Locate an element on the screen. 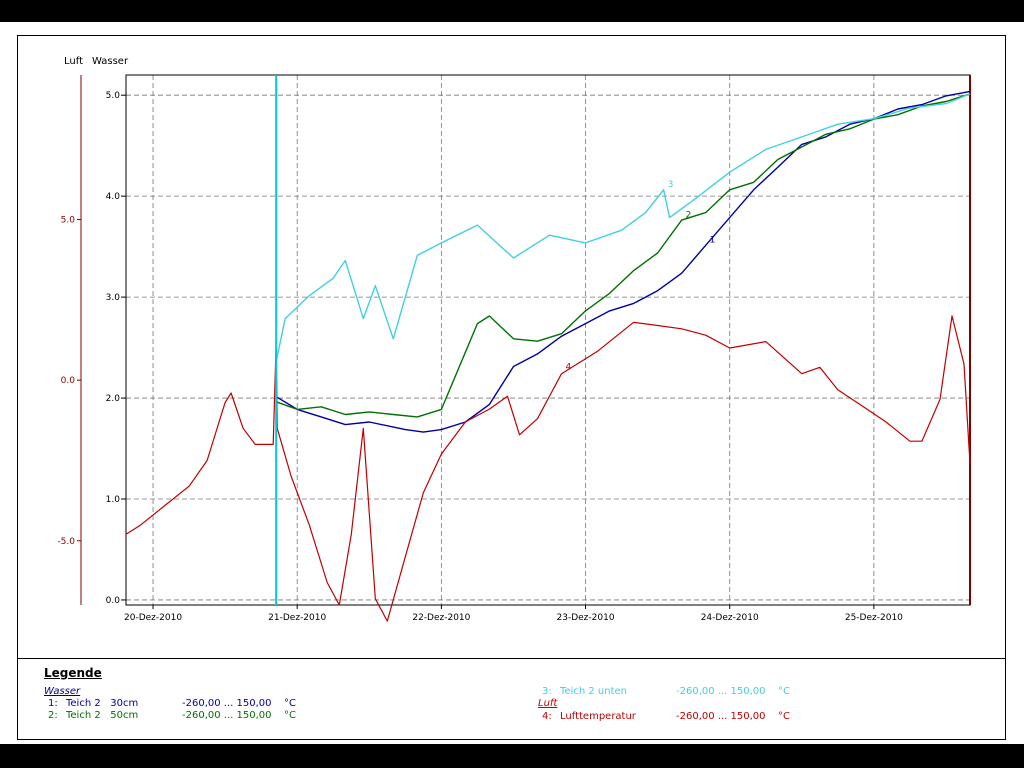  luft-tick-label: 5.0 is located at coordinates (68, 221).